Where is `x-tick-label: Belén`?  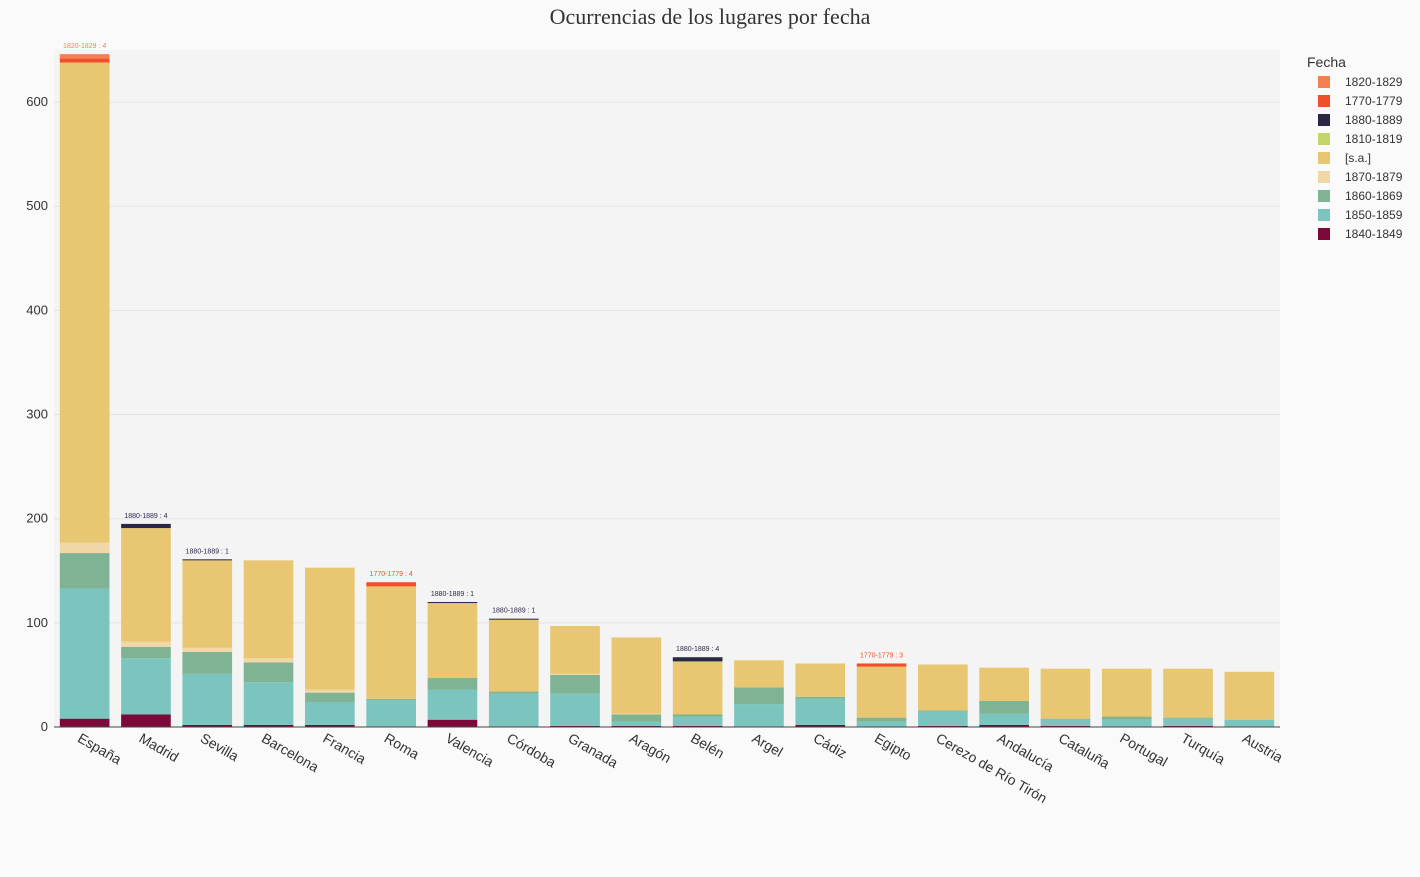 x-tick-label: Belén is located at coordinates (707, 746).